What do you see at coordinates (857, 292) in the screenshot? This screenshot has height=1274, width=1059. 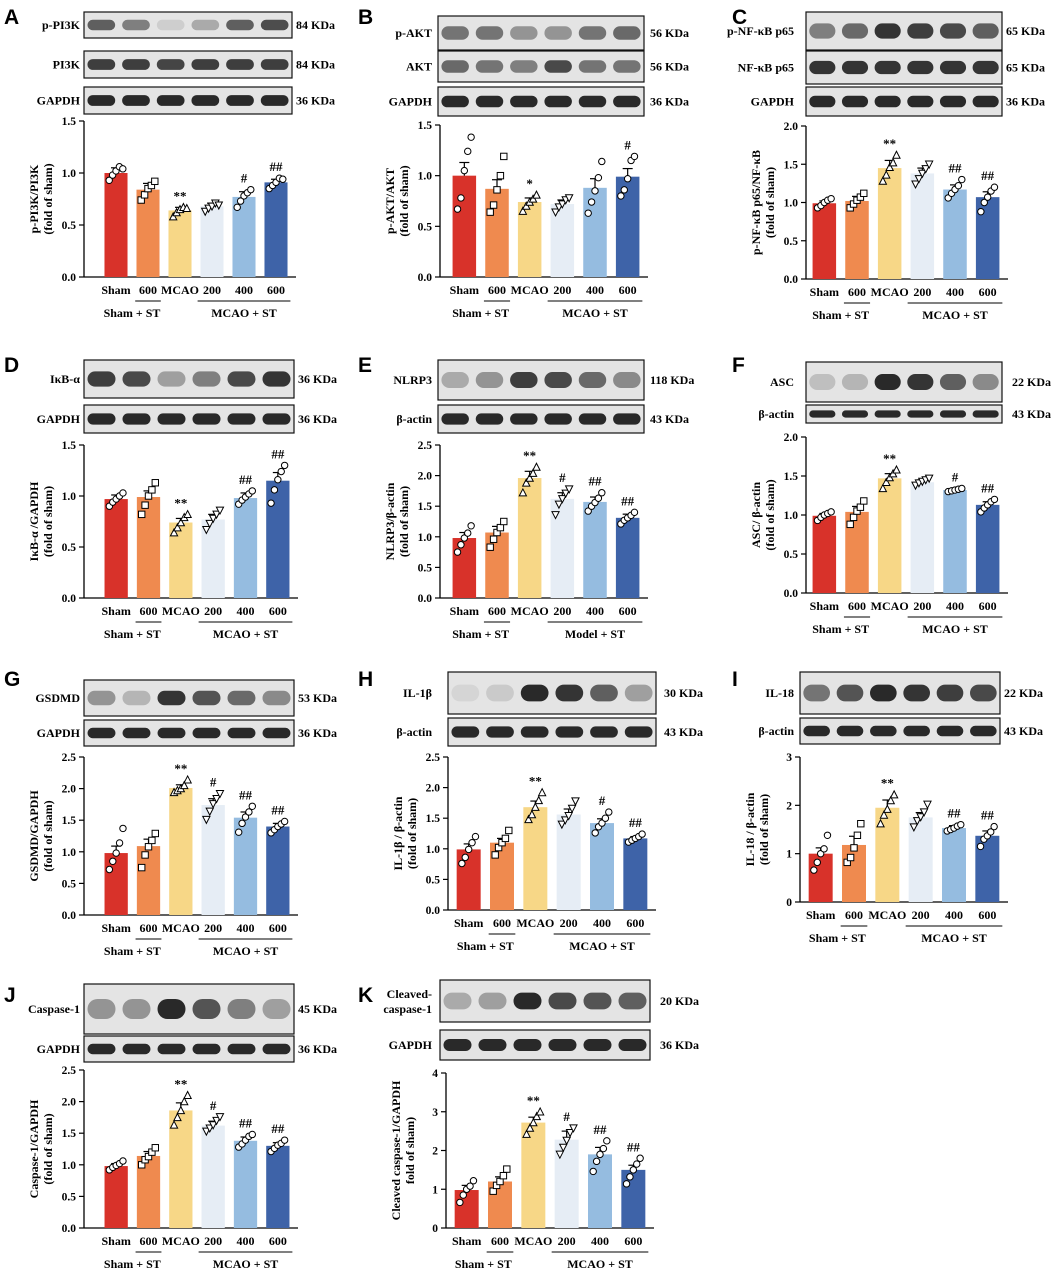 I see `x-tick-label: 600` at bounding box center [857, 292].